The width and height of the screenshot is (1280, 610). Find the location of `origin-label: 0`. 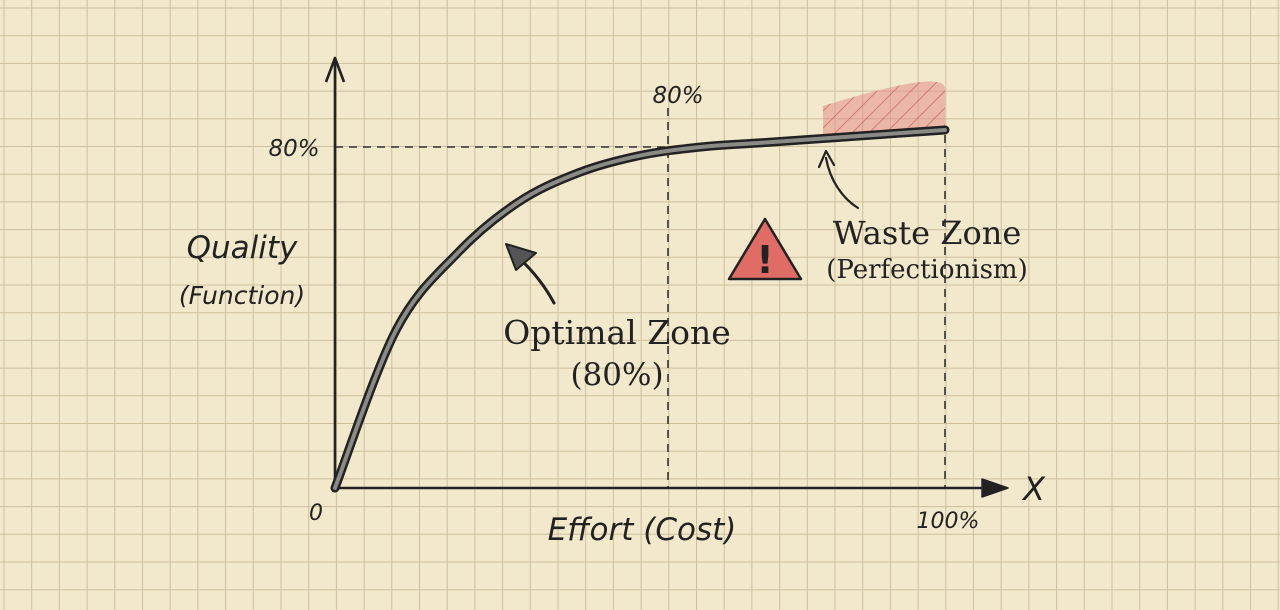

origin-label: 0 is located at coordinates (316, 513).